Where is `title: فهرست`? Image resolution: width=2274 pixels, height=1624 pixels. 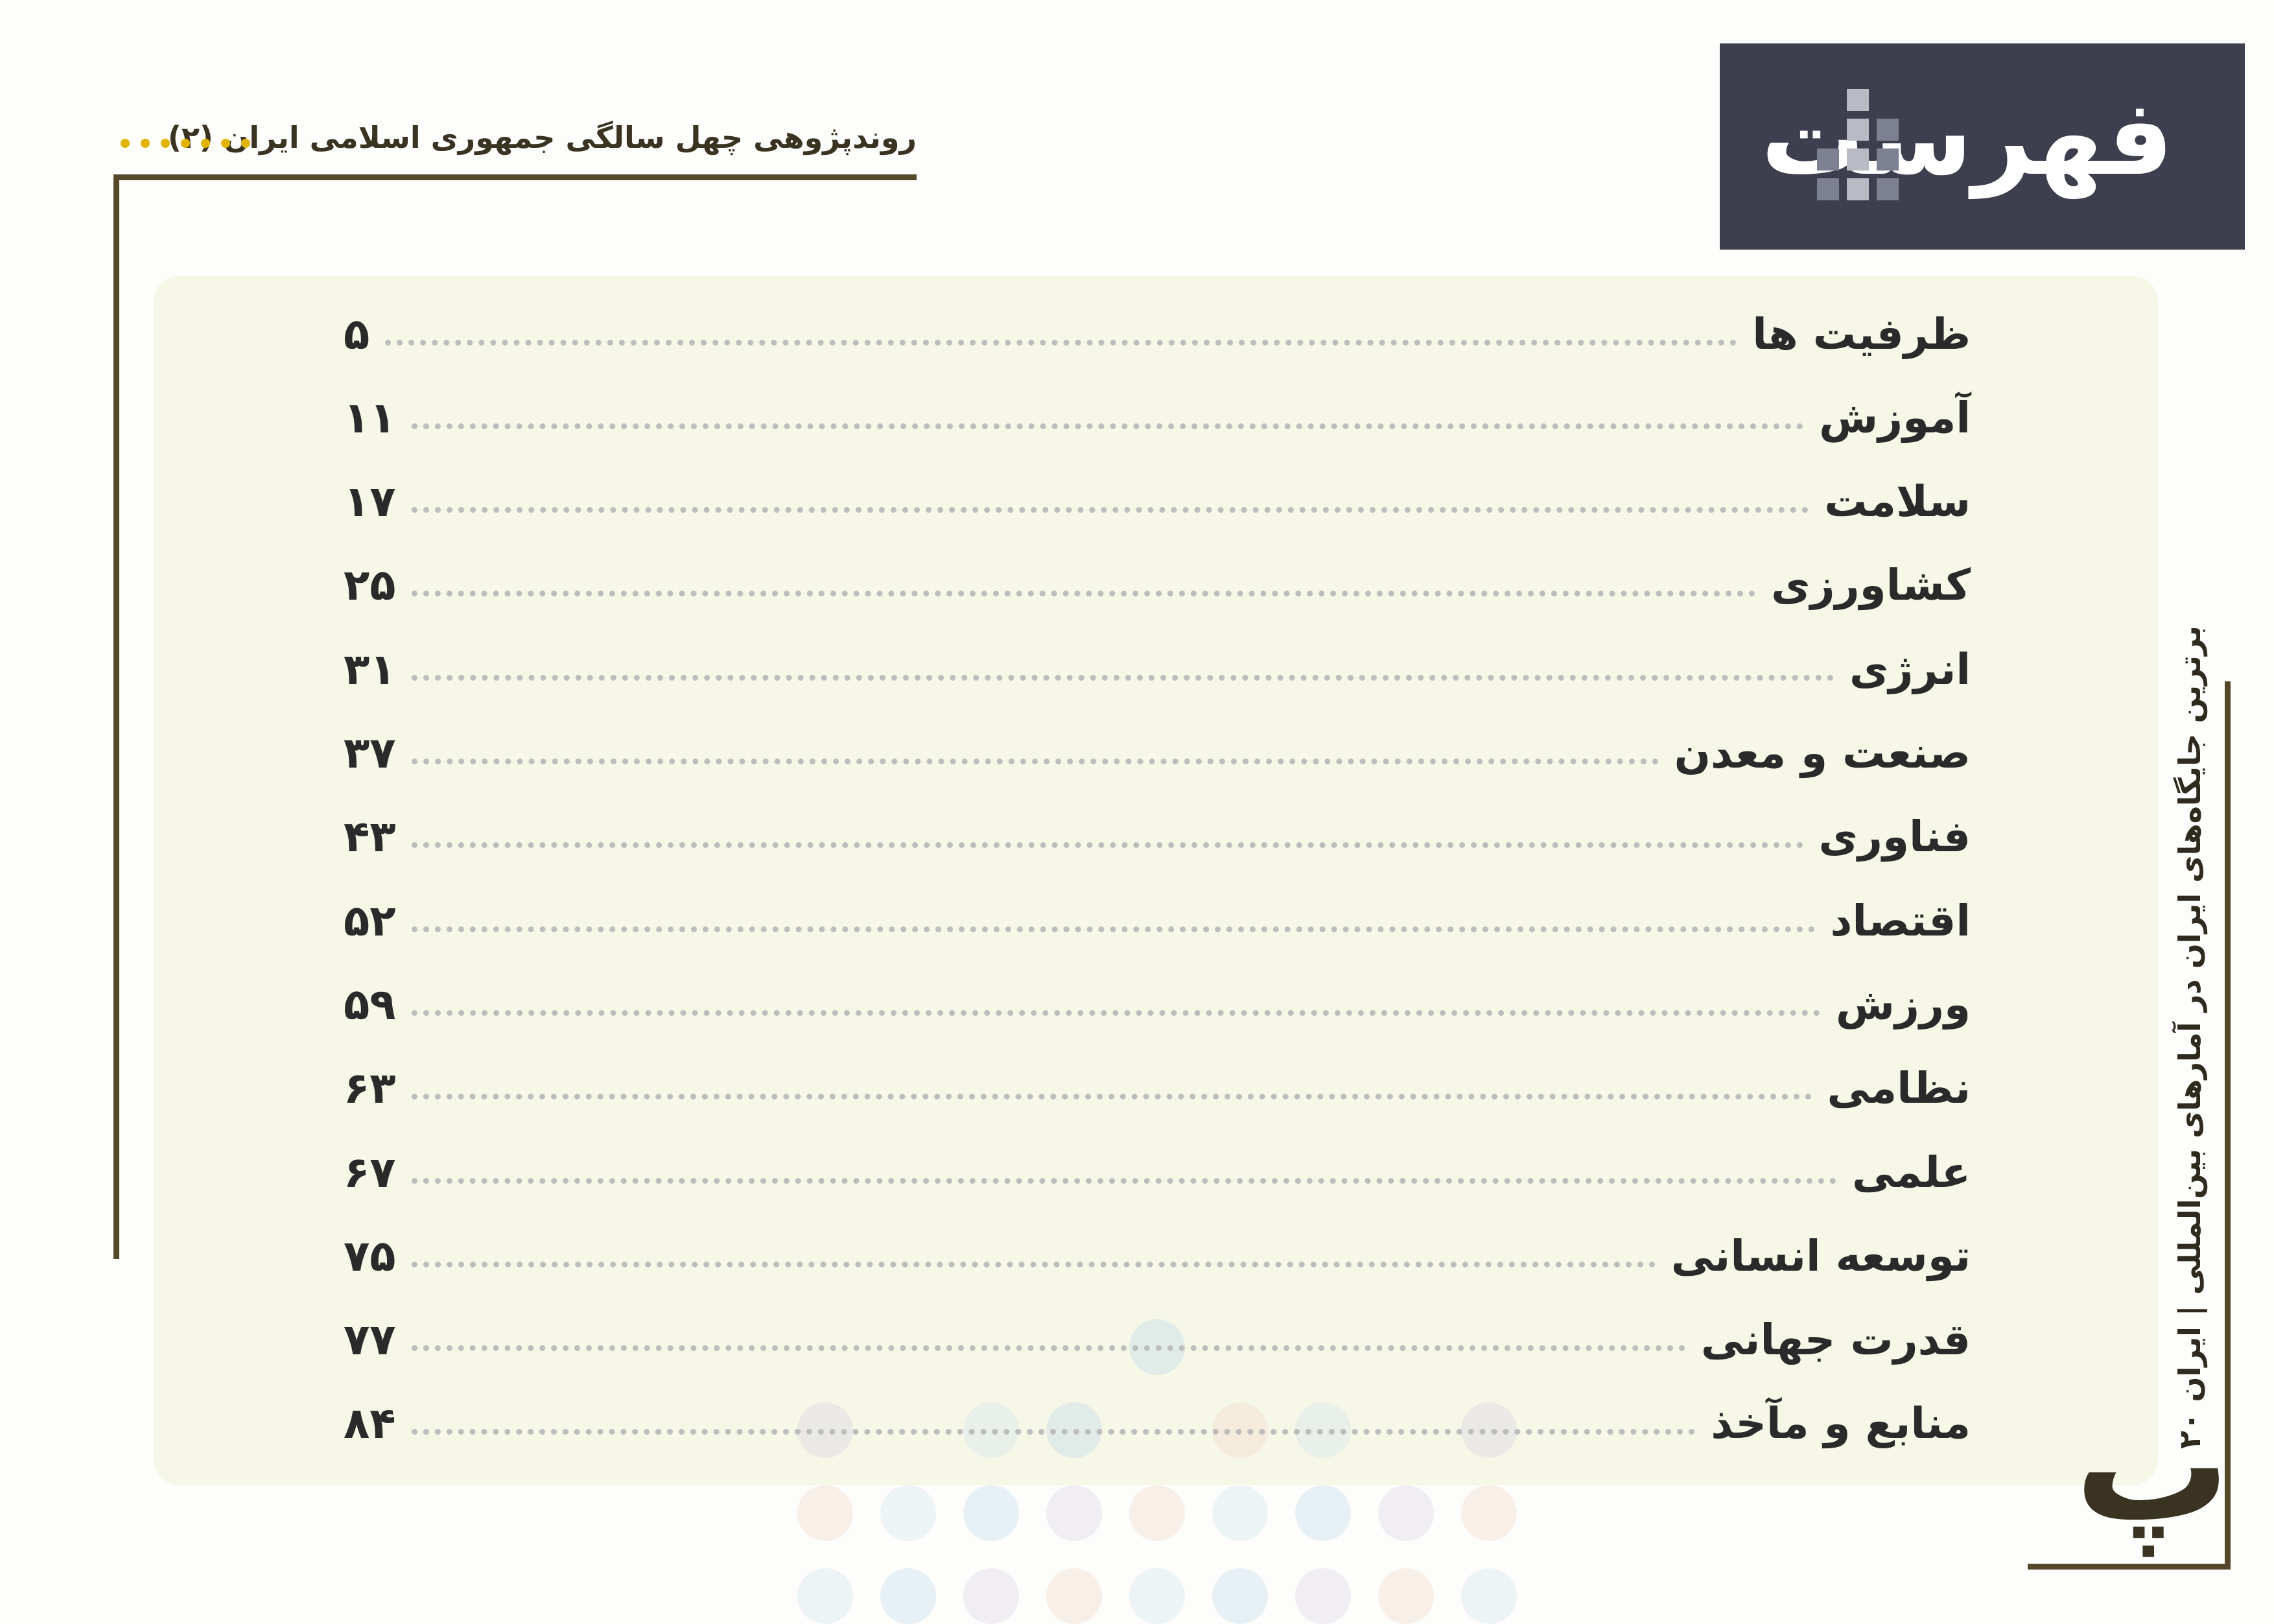 title: فهرست is located at coordinates (1967, 138).